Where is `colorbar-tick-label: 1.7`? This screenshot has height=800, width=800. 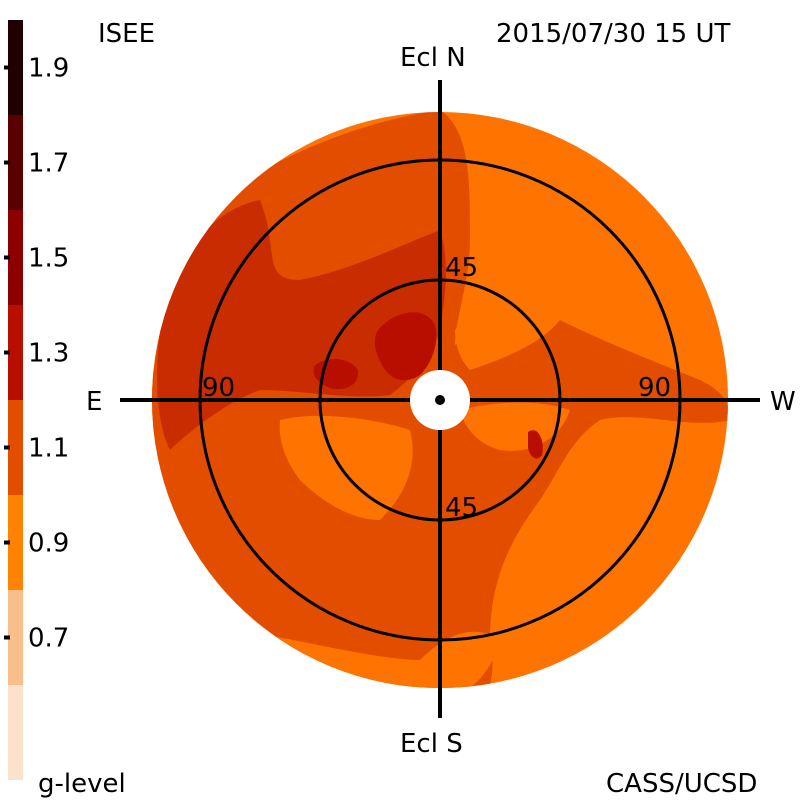 colorbar-tick-label: 1.7 is located at coordinates (48, 164).